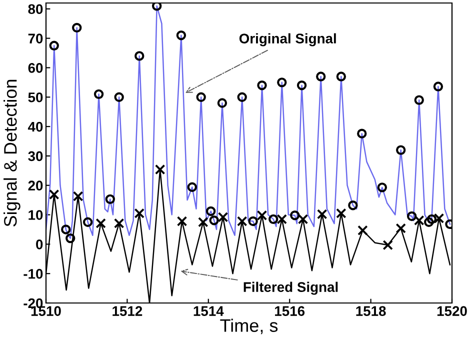  I want to click on y-tick-label: 10, so click(35, 215).